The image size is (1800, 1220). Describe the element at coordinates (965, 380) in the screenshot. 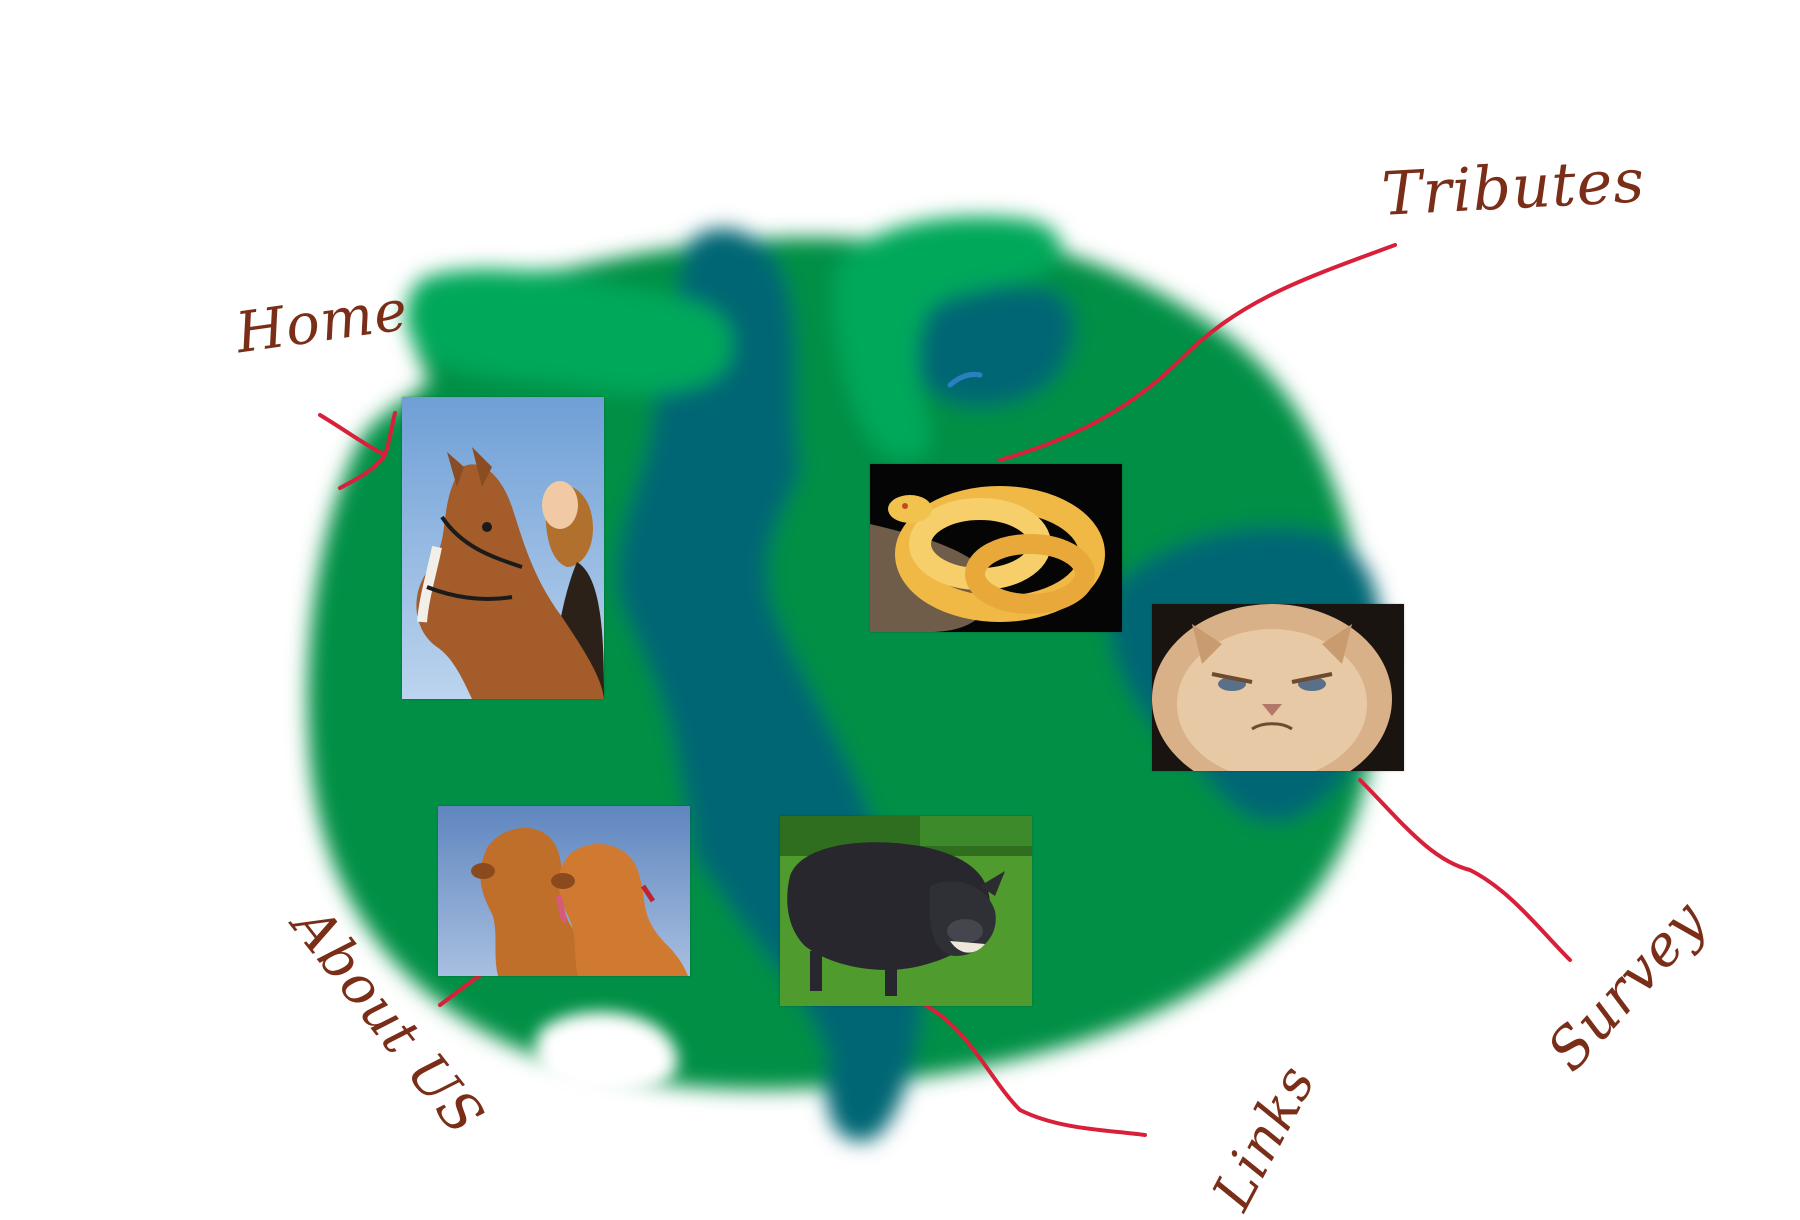

I see `river-mark` at that location.